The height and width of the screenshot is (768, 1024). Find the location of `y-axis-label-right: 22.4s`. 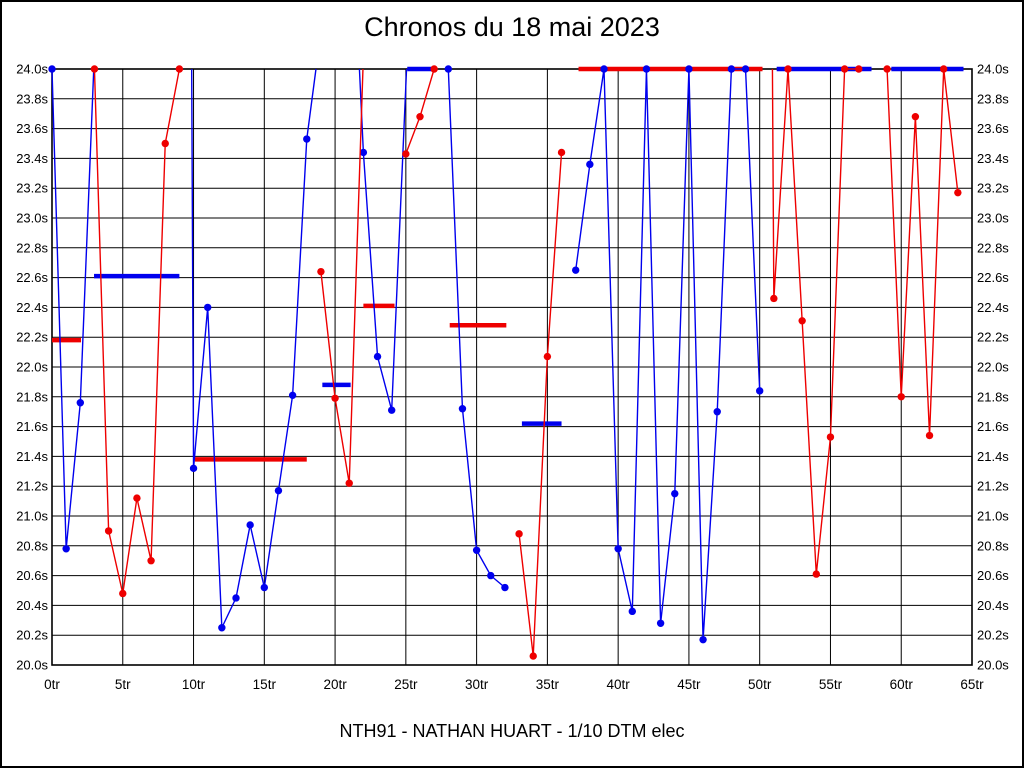

y-axis-label-right: 22.4s is located at coordinates (993, 307).